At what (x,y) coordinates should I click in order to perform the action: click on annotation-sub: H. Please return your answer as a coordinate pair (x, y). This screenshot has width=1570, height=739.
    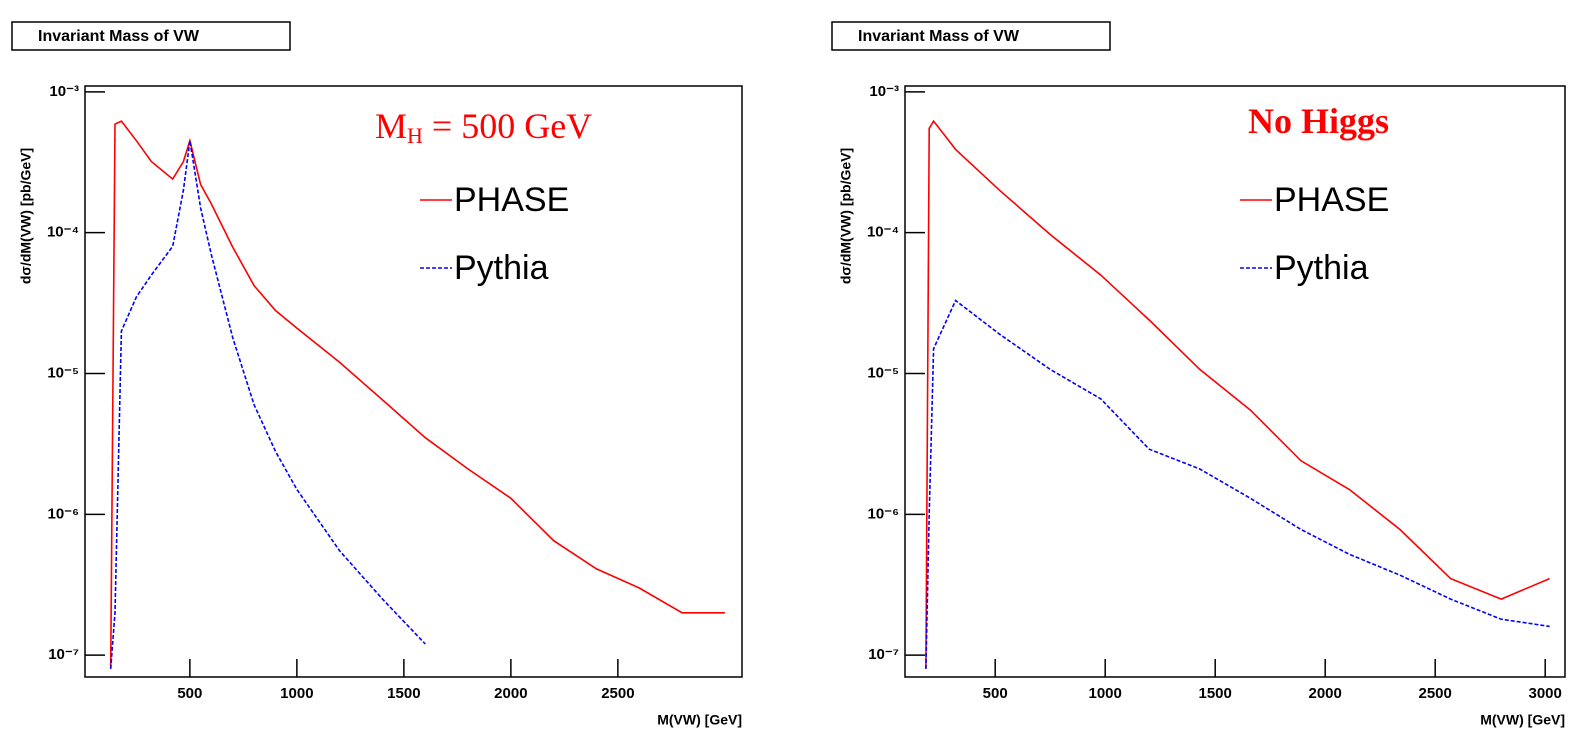
    Looking at the image, I should click on (415, 135).